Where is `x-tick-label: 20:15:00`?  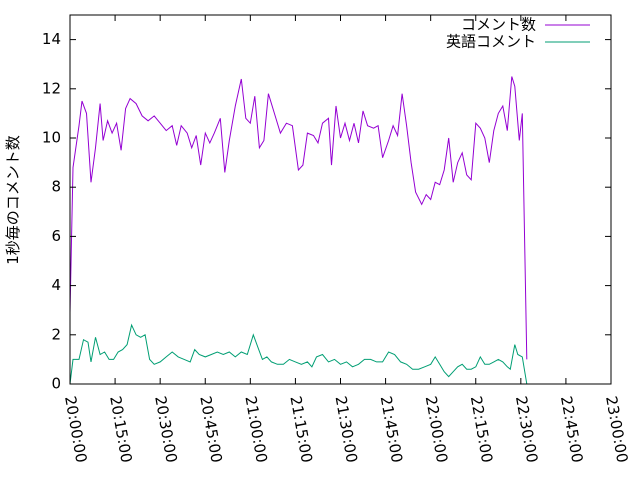
x-tick-label: 20:15:00 is located at coordinates (120, 429).